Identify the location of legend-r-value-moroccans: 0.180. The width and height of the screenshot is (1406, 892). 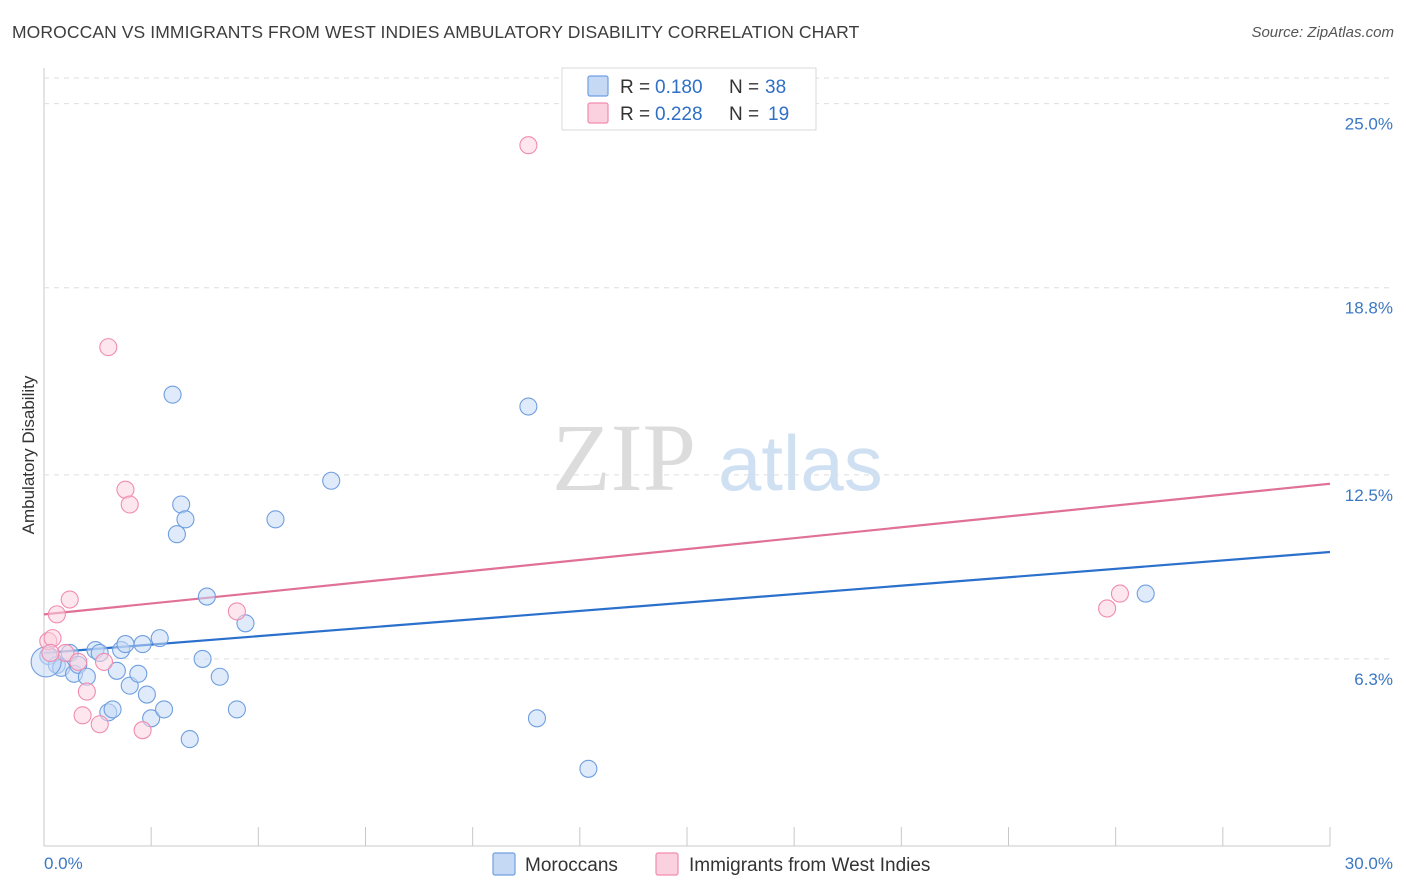
(679, 87).